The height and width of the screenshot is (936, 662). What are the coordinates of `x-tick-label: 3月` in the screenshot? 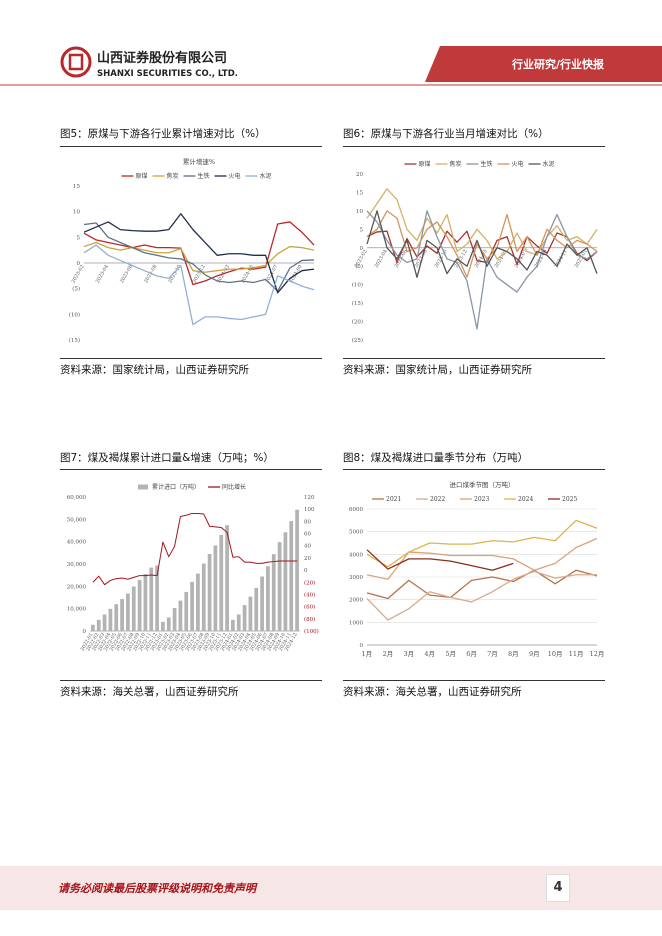 It's located at (408, 654).